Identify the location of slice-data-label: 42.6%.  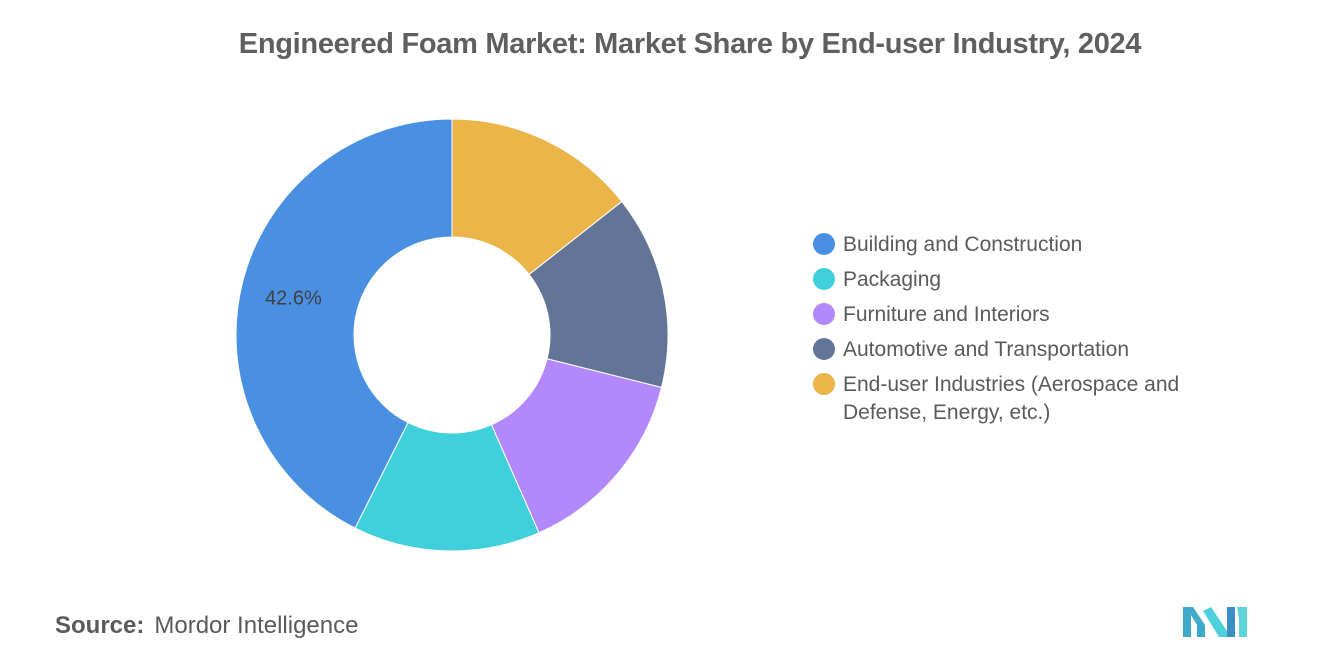
(293, 298).